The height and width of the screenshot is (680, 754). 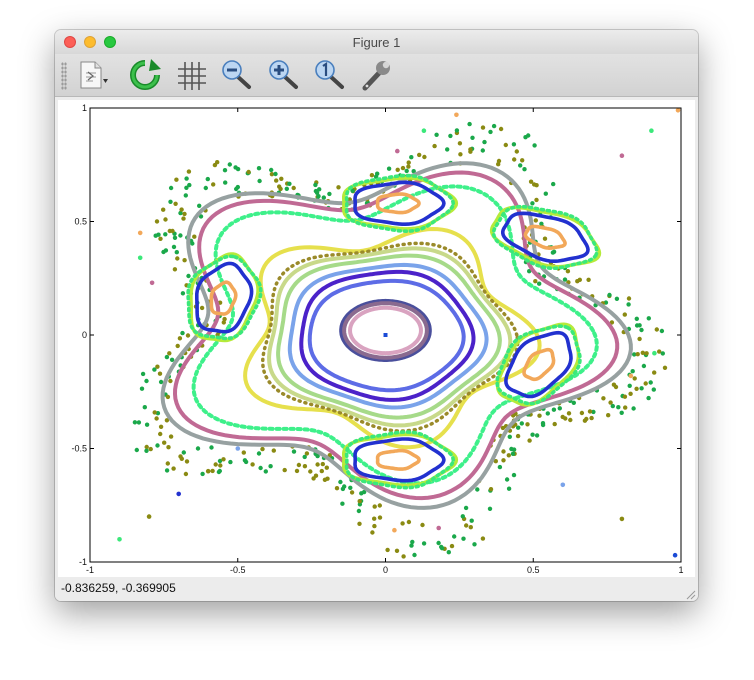 What do you see at coordinates (398, 459) in the screenshot?
I see `island-4-ring` at bounding box center [398, 459].